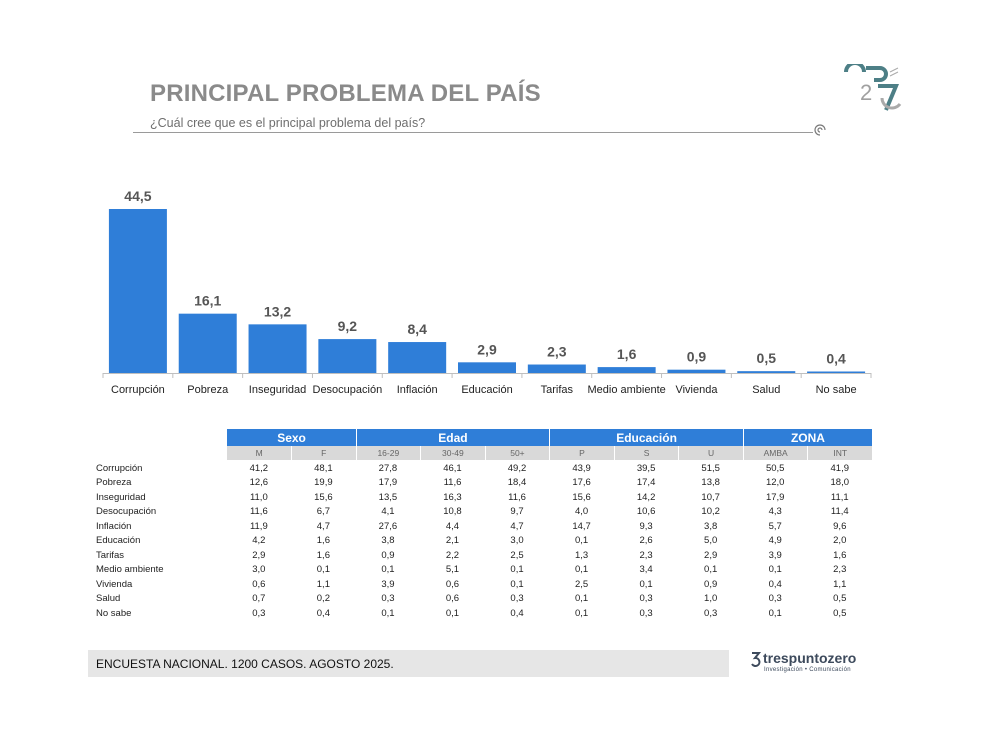 The width and height of the screenshot is (992, 744). I want to click on table-cell: 19,9, so click(323, 483).